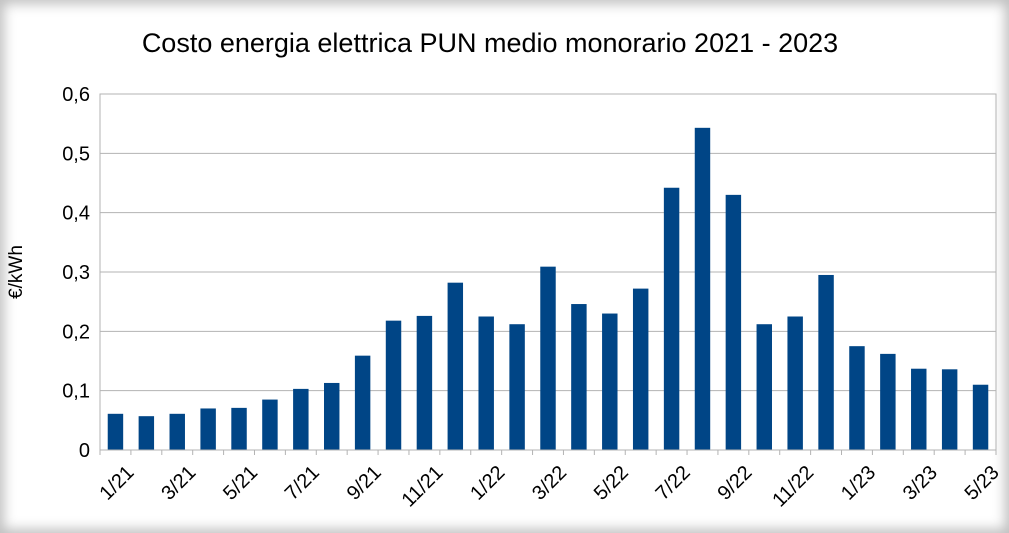  Describe the element at coordinates (76, 214) in the screenshot. I see `y-tick-label: 0,4` at that location.